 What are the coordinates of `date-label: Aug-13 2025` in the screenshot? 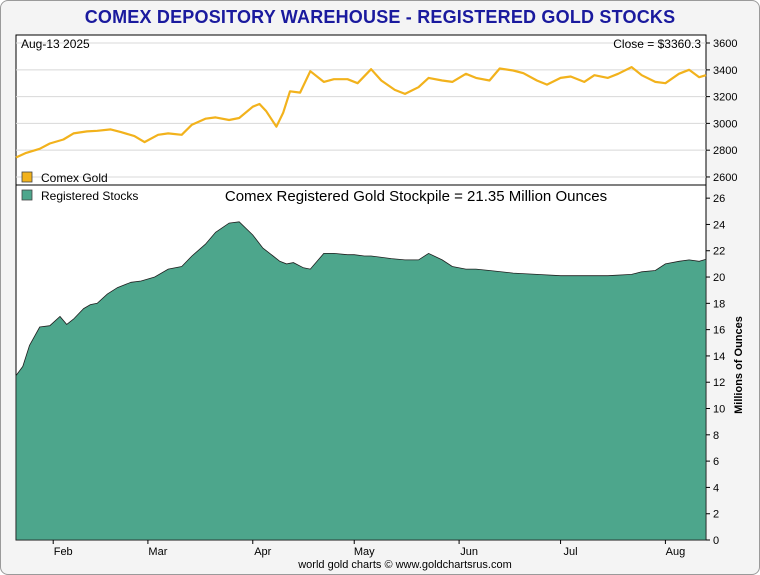 It's located at (55, 44).